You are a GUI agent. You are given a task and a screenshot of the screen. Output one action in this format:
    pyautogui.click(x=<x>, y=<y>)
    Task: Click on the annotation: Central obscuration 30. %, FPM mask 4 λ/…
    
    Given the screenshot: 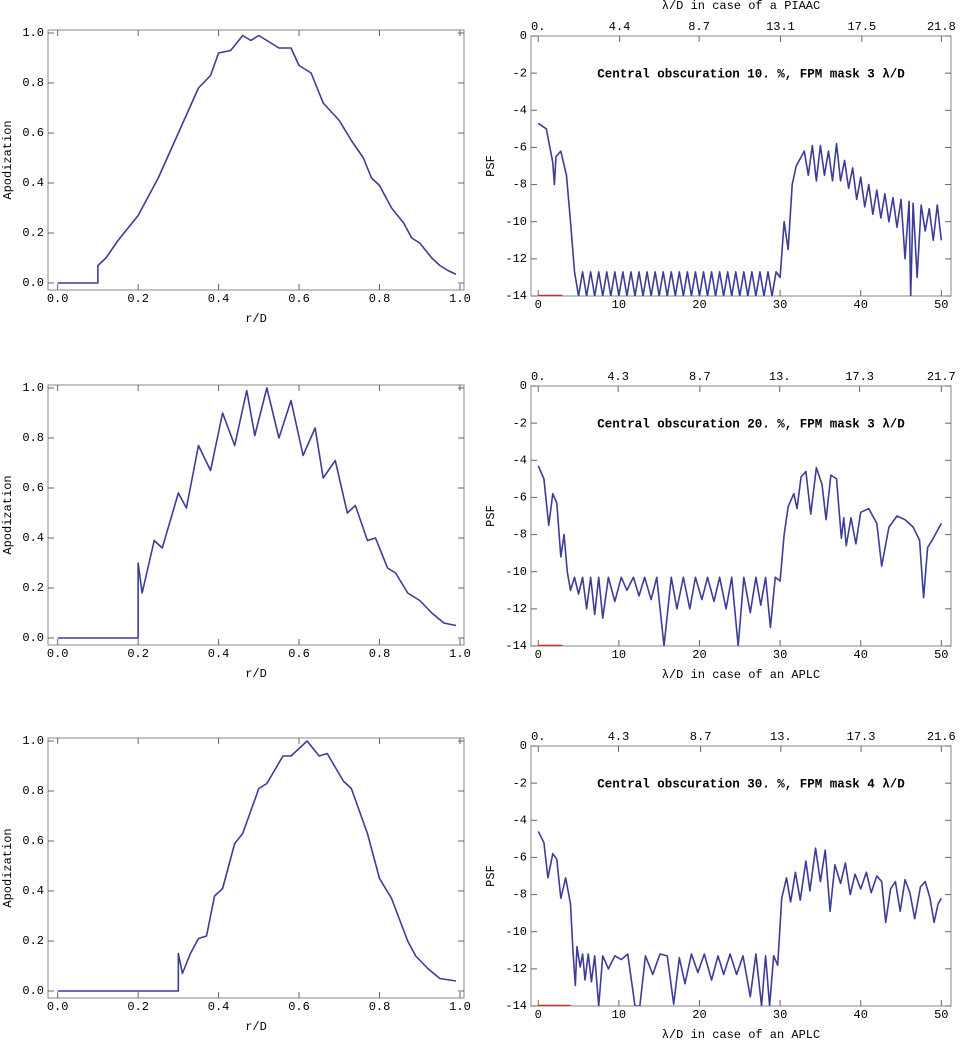 What is the action you would take?
    pyautogui.click(x=751, y=784)
    